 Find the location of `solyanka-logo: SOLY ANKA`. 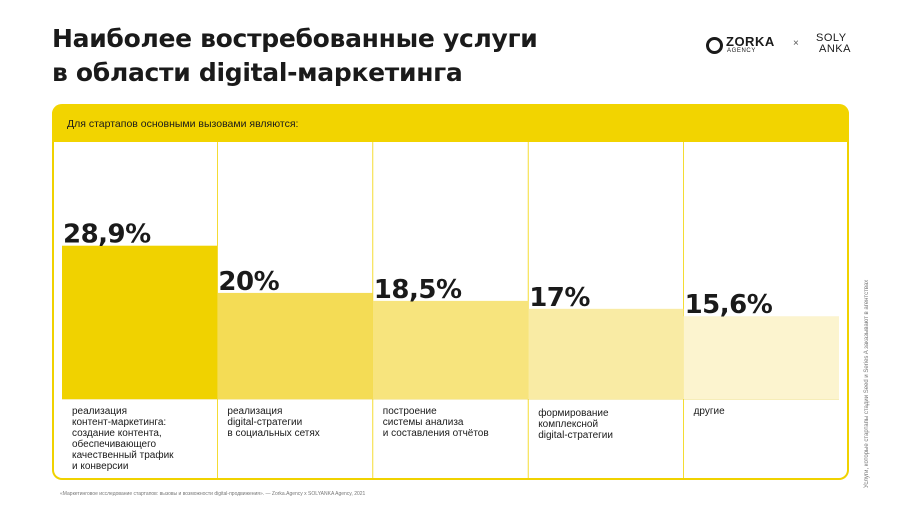

solyanka-logo: SOLY ANKA is located at coordinates (833, 44).